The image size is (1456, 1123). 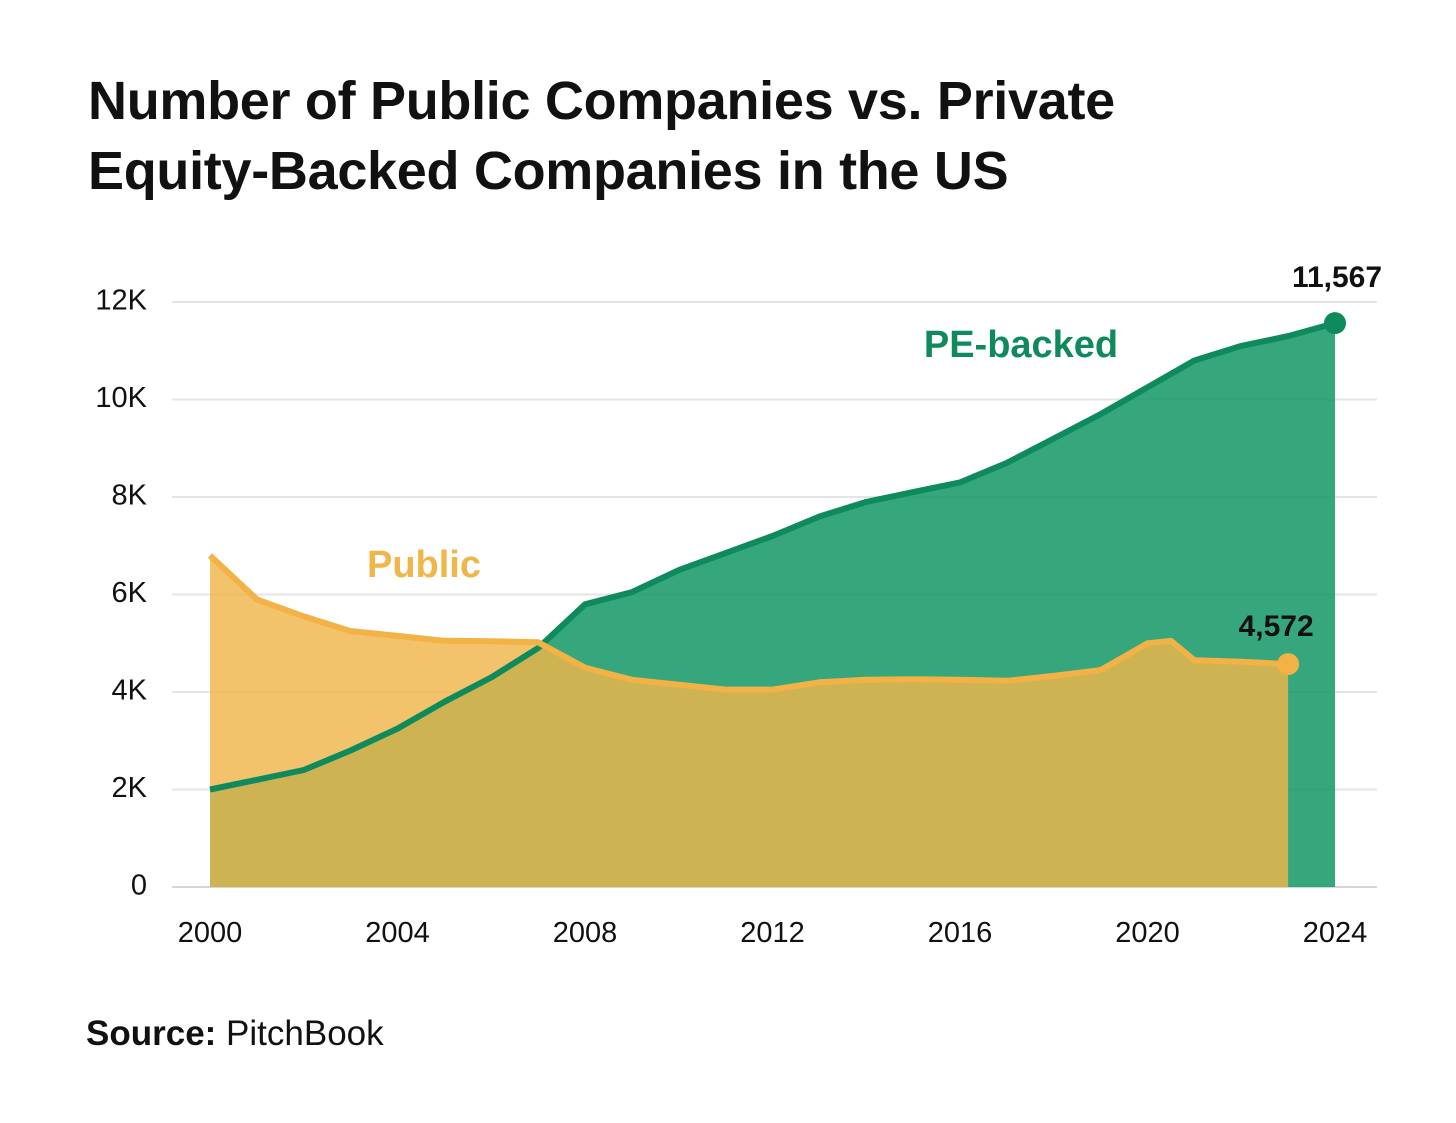 I want to click on chart-title-line-1: Number of Public Companies vs. Private, so click(x=601, y=101).